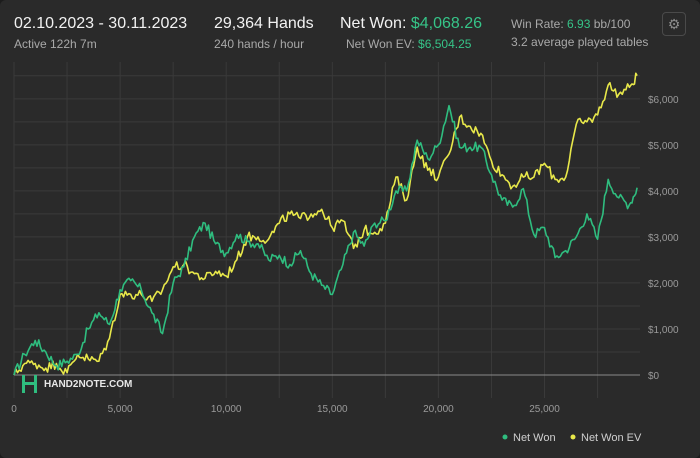  I want to click on gear-icon: ⚙, so click(674, 24).